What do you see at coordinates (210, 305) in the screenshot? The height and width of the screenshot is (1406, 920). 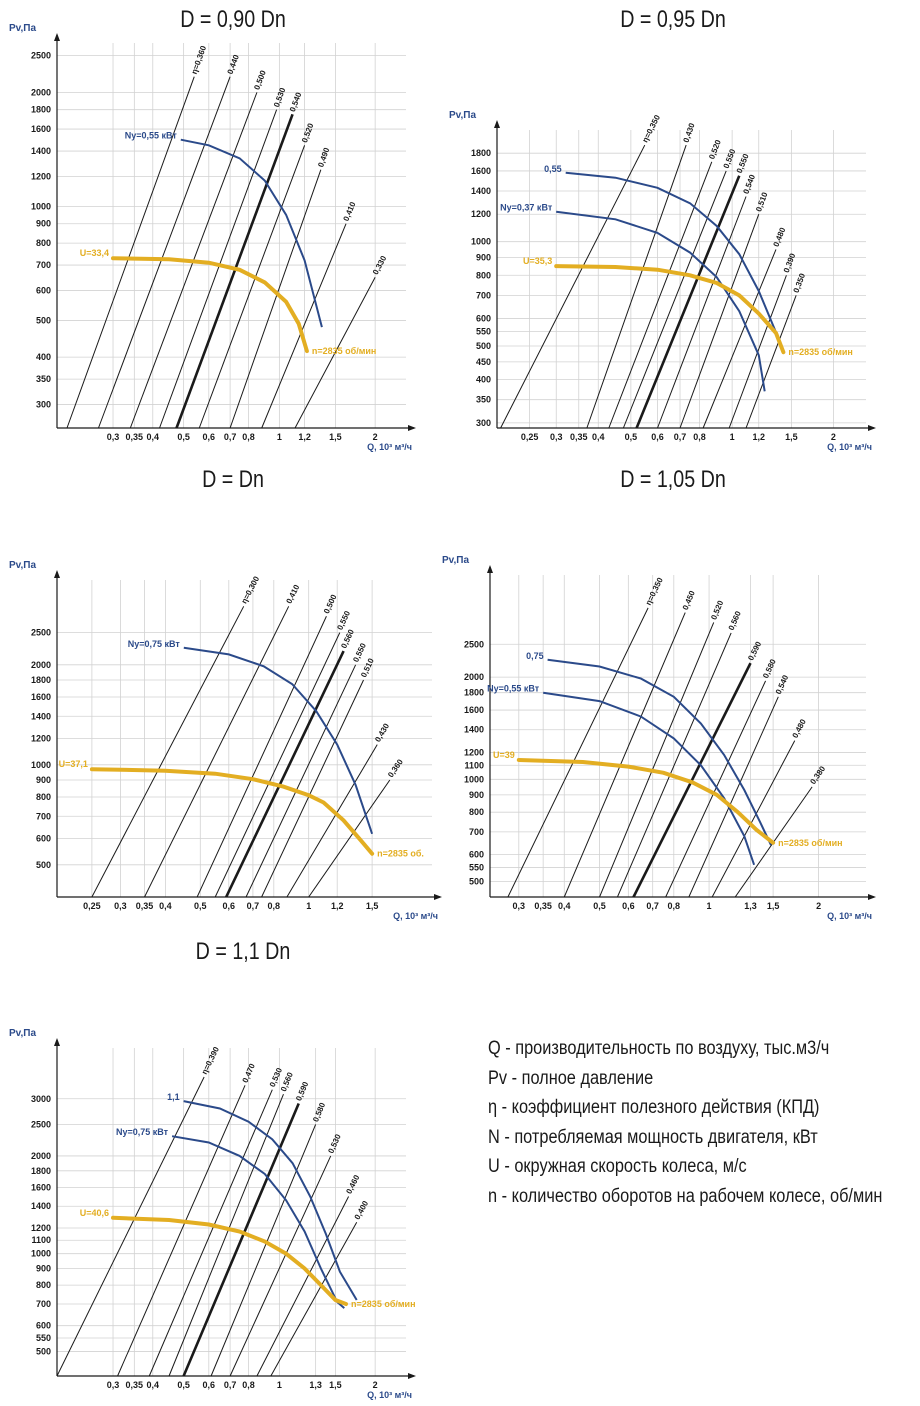 I see `speed-curve` at bounding box center [210, 305].